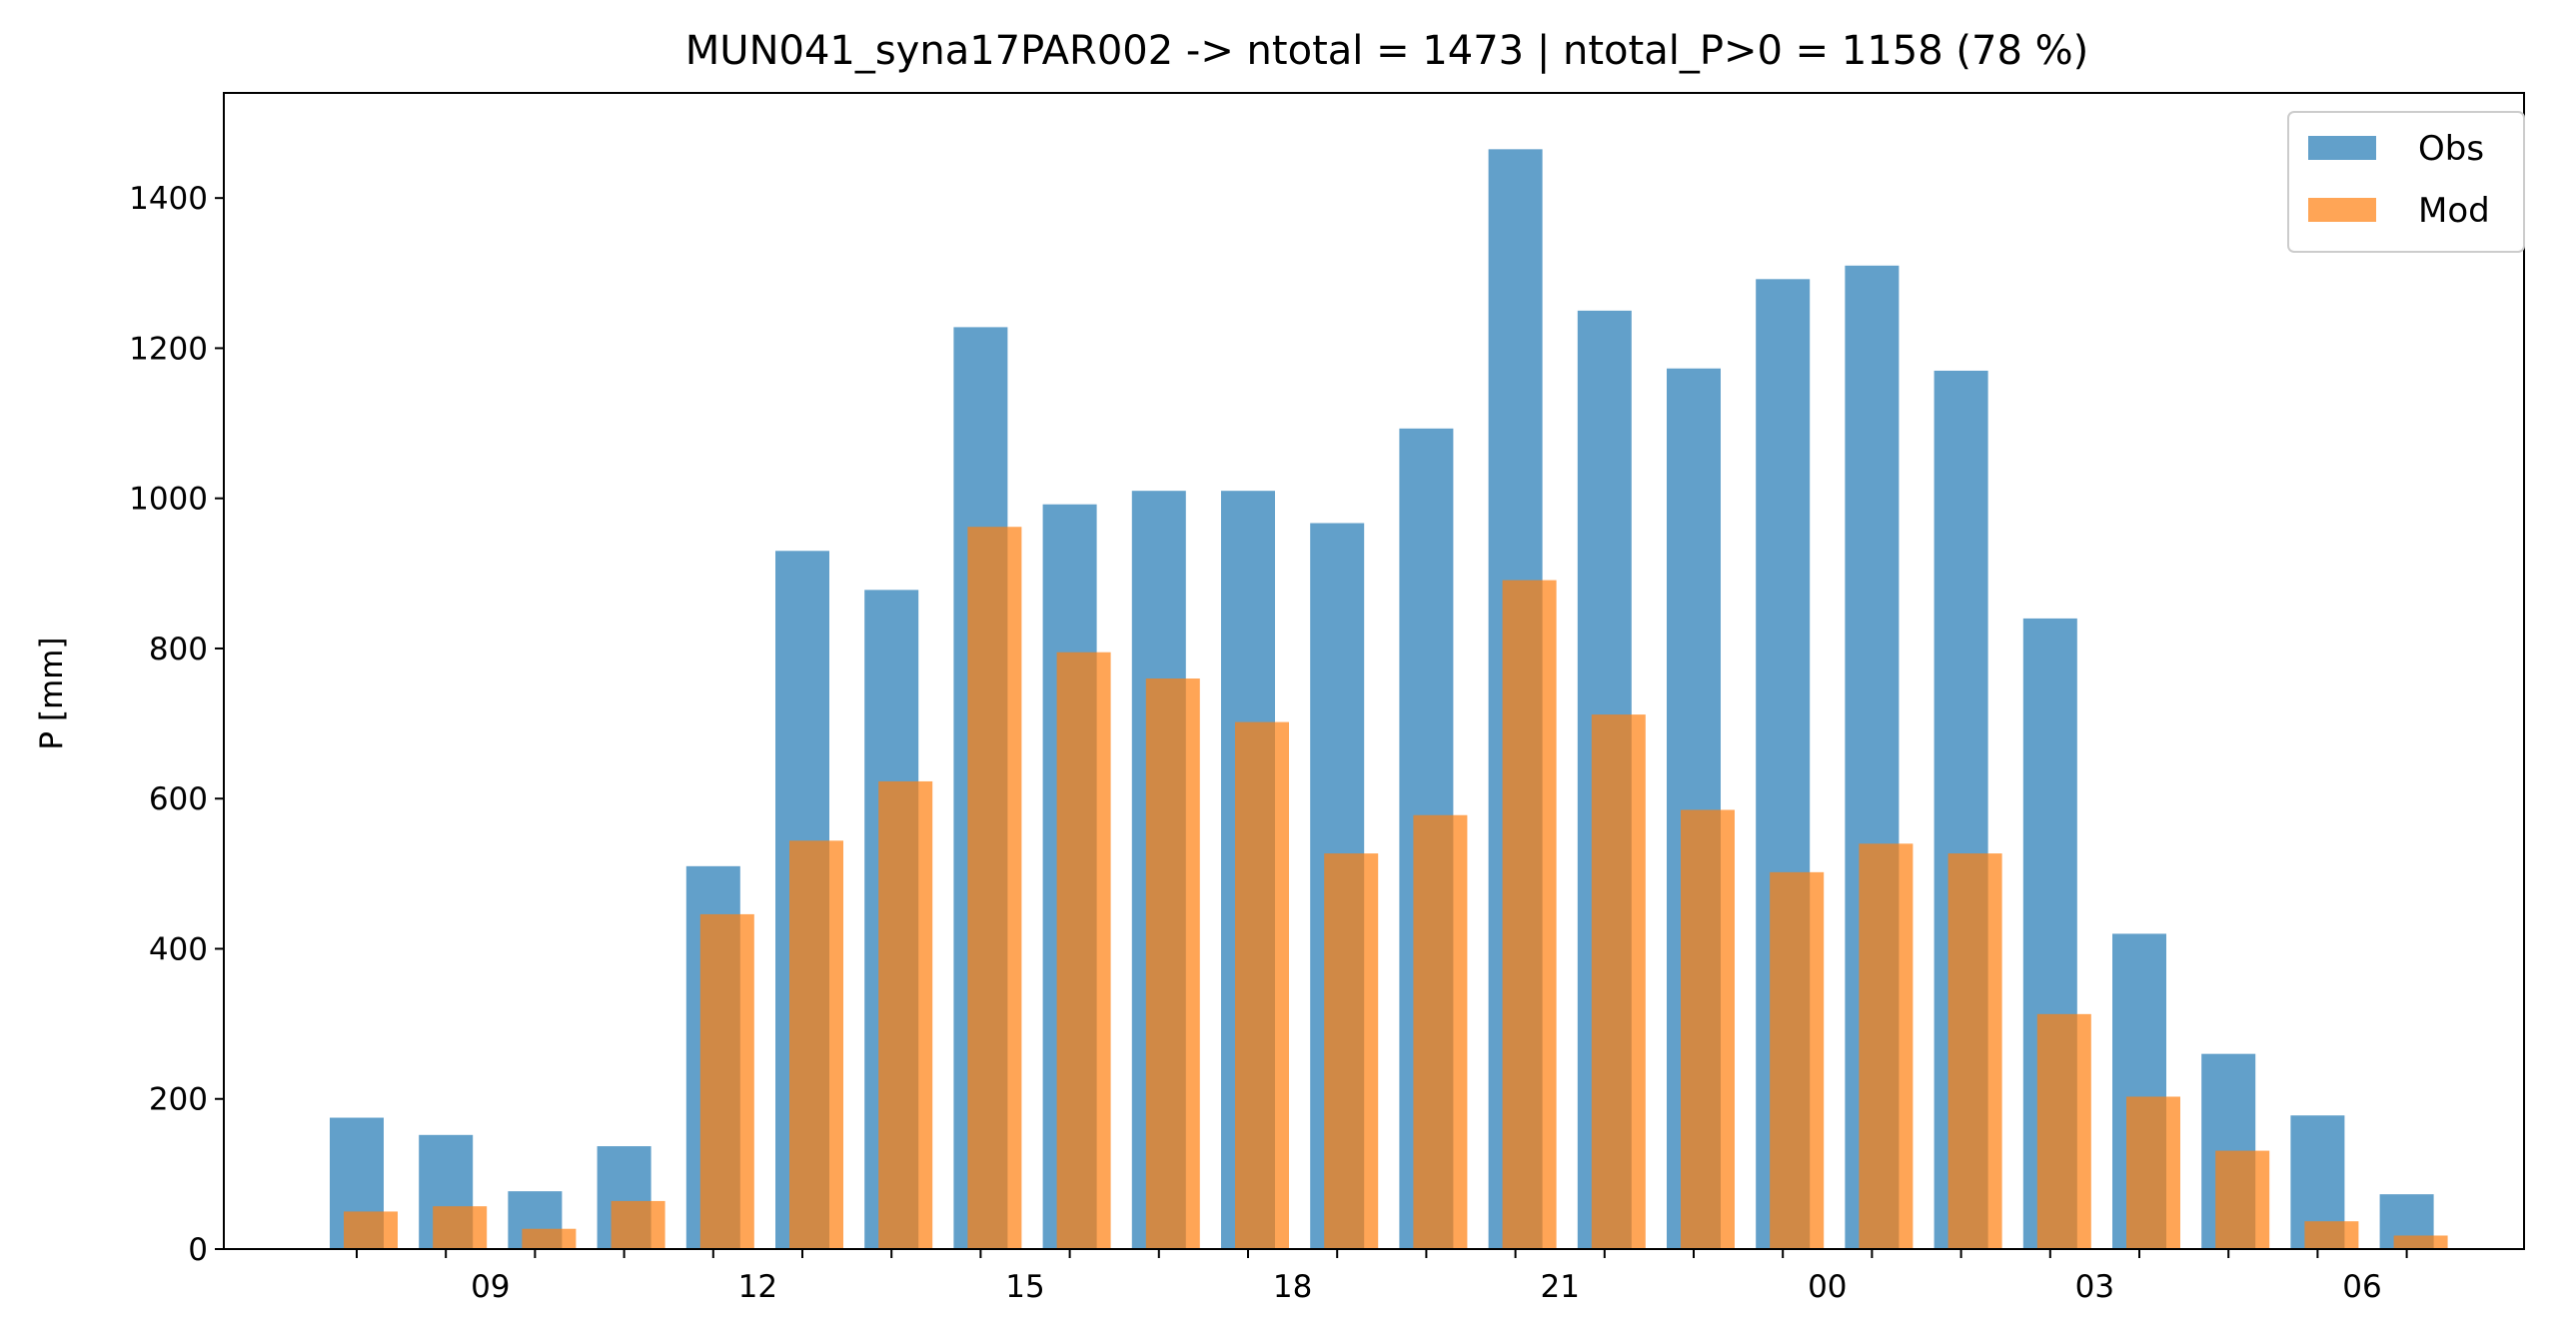 Image resolution: width=2576 pixels, height=1342 pixels. Describe the element at coordinates (2454, 211) in the screenshot. I see `legend-label-mod: Mod` at that location.